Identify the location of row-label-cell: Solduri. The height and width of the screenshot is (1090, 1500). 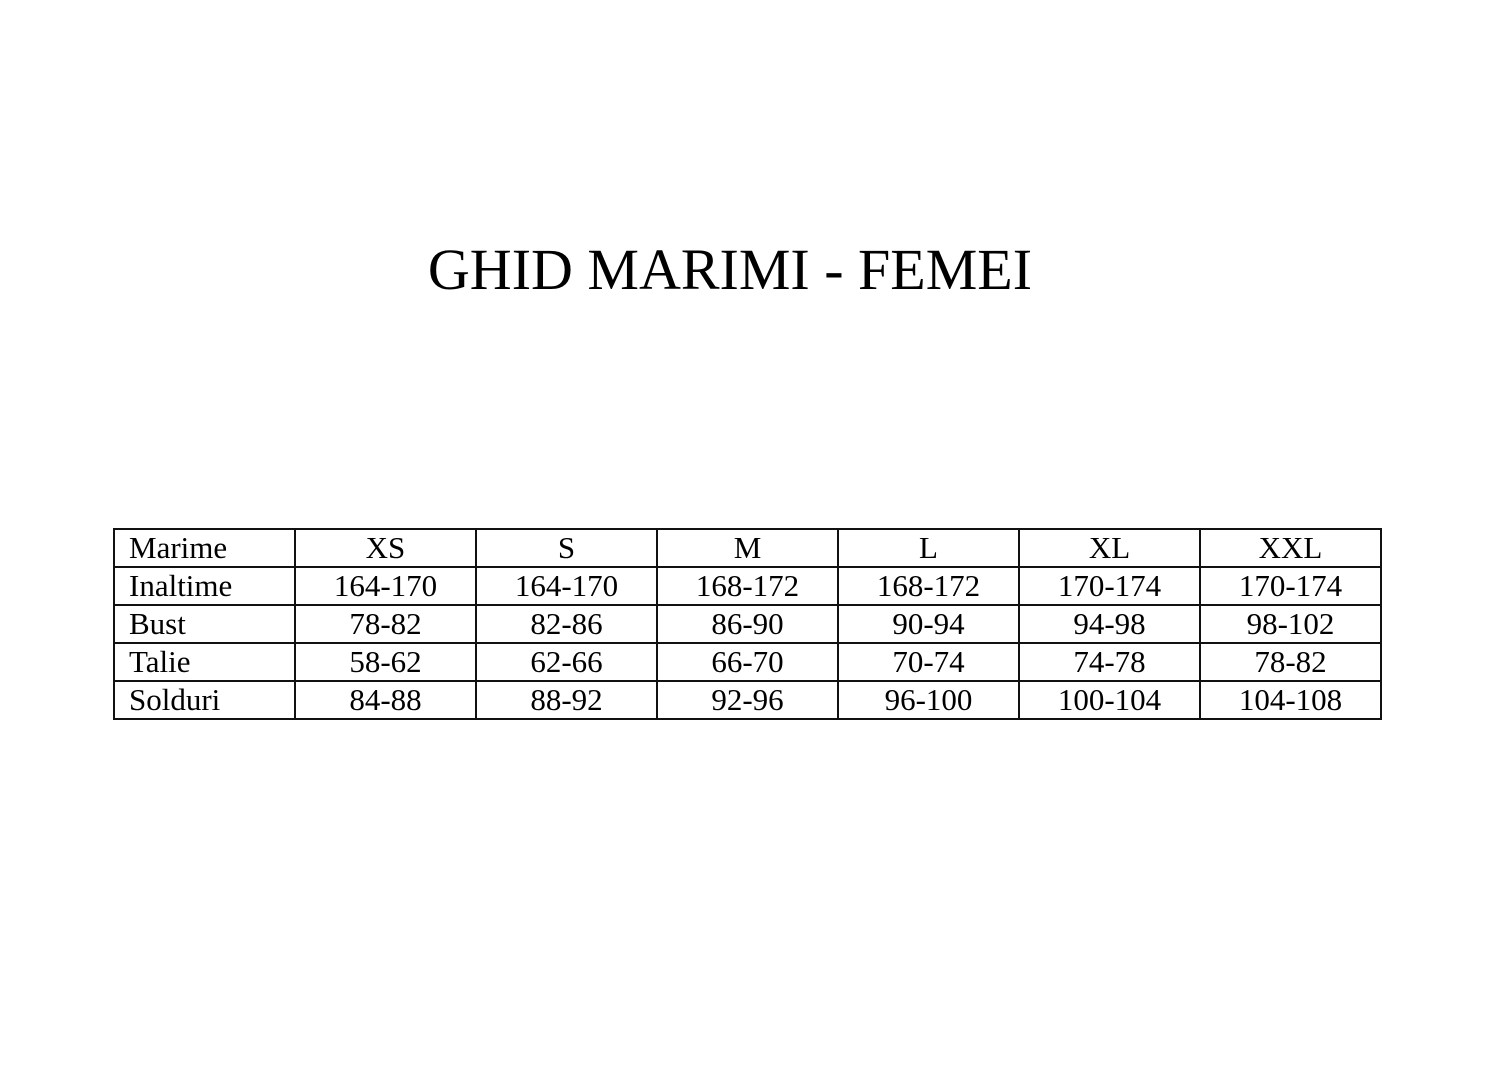
(204, 700).